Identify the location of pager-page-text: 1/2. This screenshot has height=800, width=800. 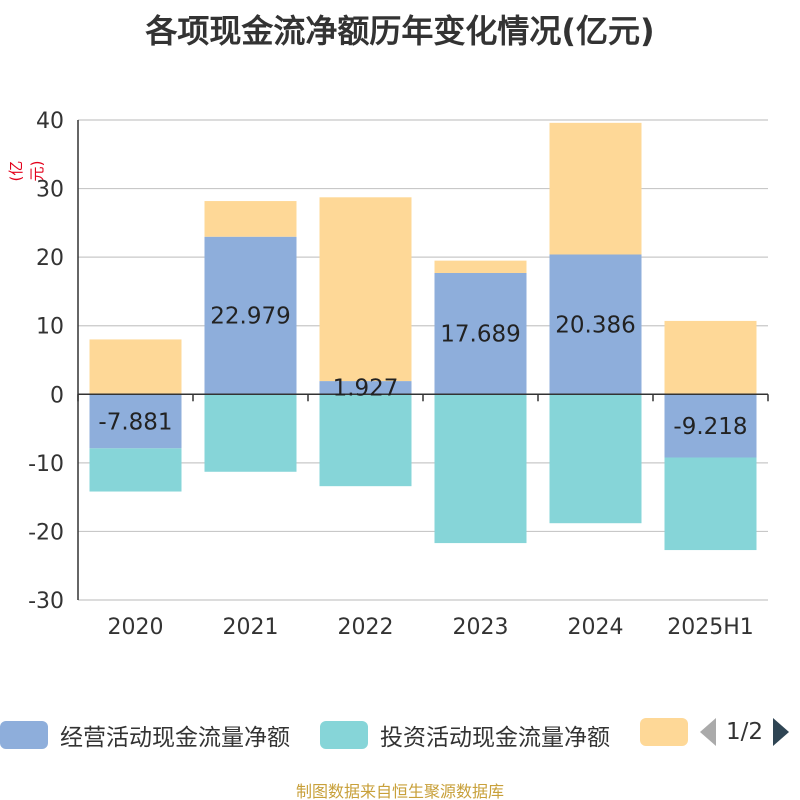
(745, 732).